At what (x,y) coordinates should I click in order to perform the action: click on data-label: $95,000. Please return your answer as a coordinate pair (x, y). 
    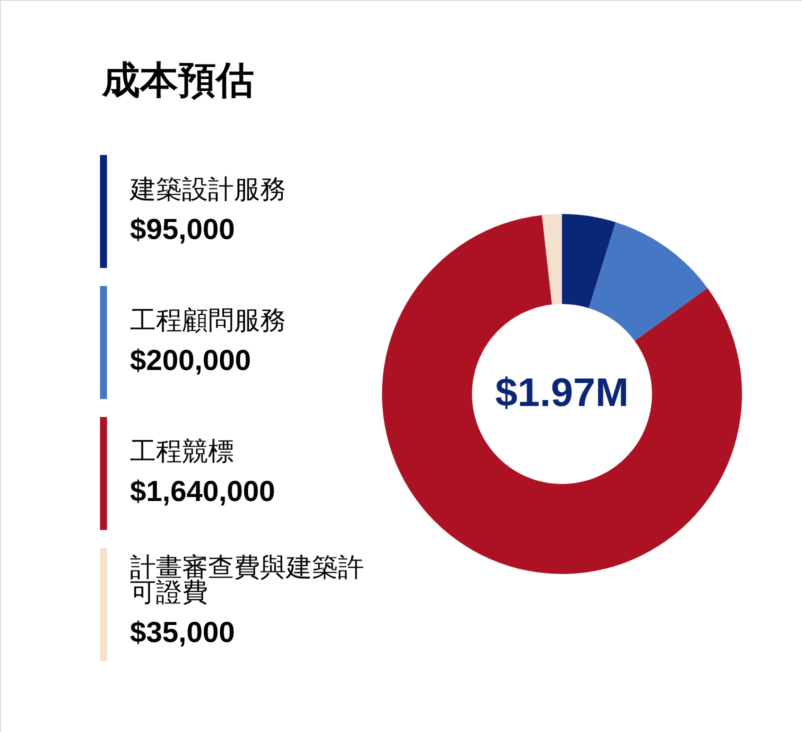
    Looking at the image, I should click on (182, 230).